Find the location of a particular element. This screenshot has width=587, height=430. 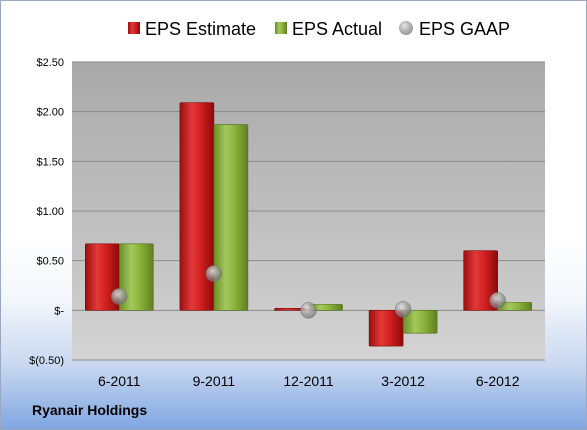

legend-item-gaap: EPS GAAP is located at coordinates (454, 29).